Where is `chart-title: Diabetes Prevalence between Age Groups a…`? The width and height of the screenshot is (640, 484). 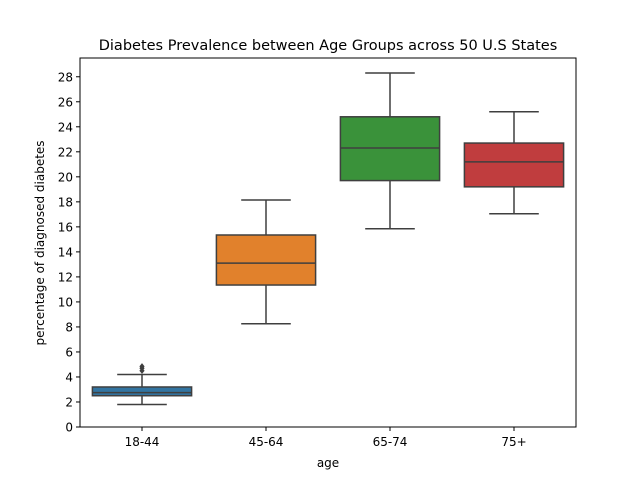 chart-title: Diabetes Prevalence between Age Groups a… is located at coordinates (328, 46).